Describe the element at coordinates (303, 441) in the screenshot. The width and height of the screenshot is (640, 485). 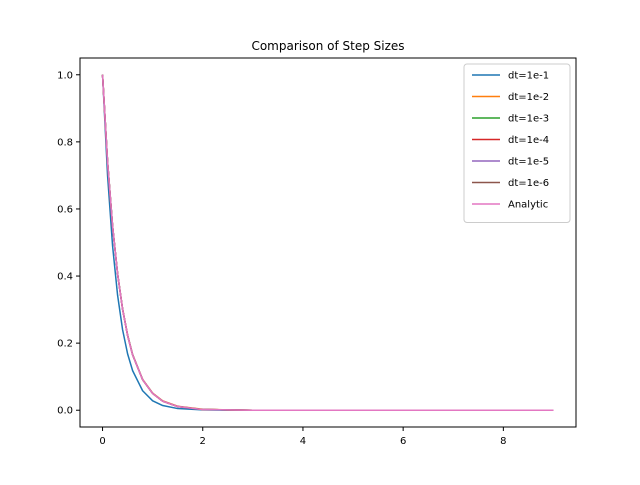
I see `x-tick-label: 4` at that location.